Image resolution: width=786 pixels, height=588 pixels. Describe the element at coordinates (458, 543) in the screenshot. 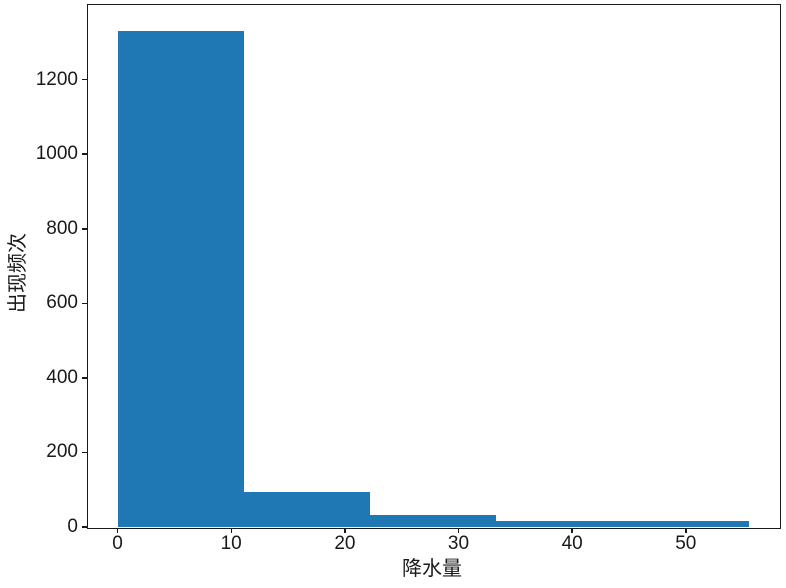

I see `x-tick-label: 30` at that location.